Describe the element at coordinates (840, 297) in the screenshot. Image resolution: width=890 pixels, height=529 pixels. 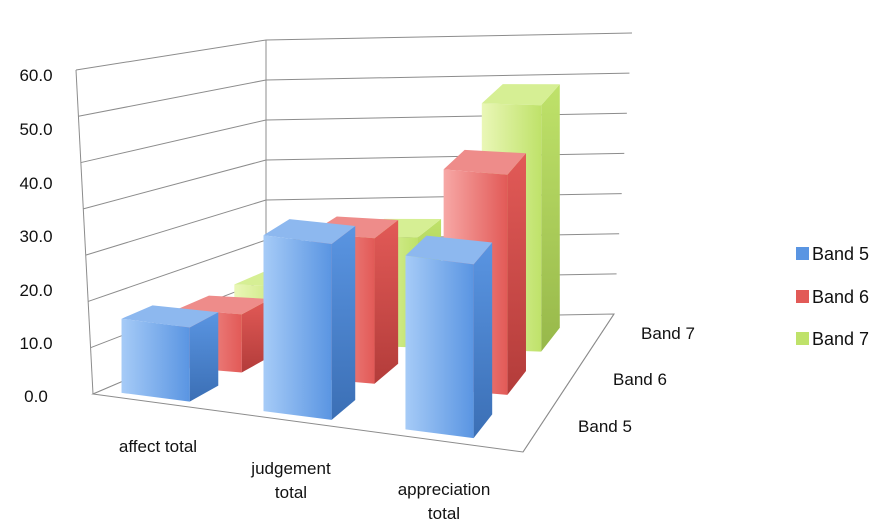
I see `legend-label: Band 6` at that location.